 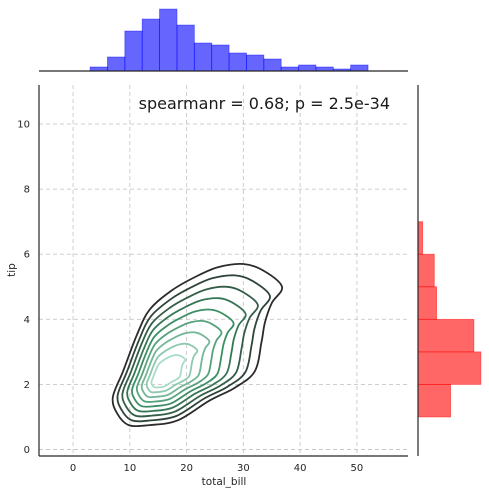 I want to click on y-tick-labels: 0 2 4 6 8 10, so click(x=23, y=288).